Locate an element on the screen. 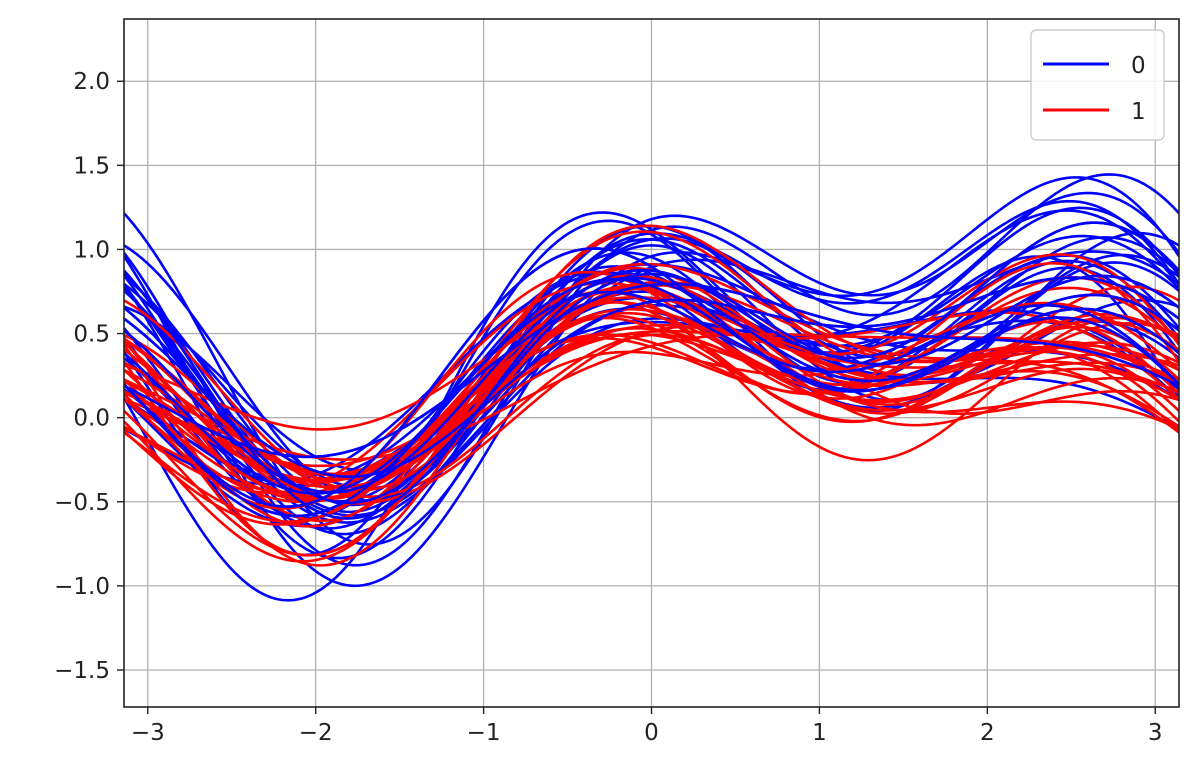  y-tick-label: 2.0 is located at coordinates (91, 82).